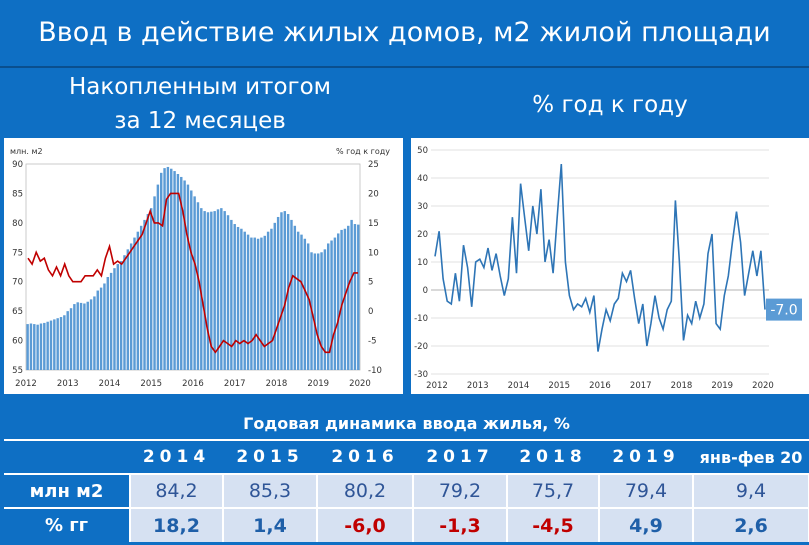 The image size is (809, 545). What do you see at coordinates (460, 457) in the screenshot?
I see `year-header-cell: 2017` at bounding box center [460, 457].